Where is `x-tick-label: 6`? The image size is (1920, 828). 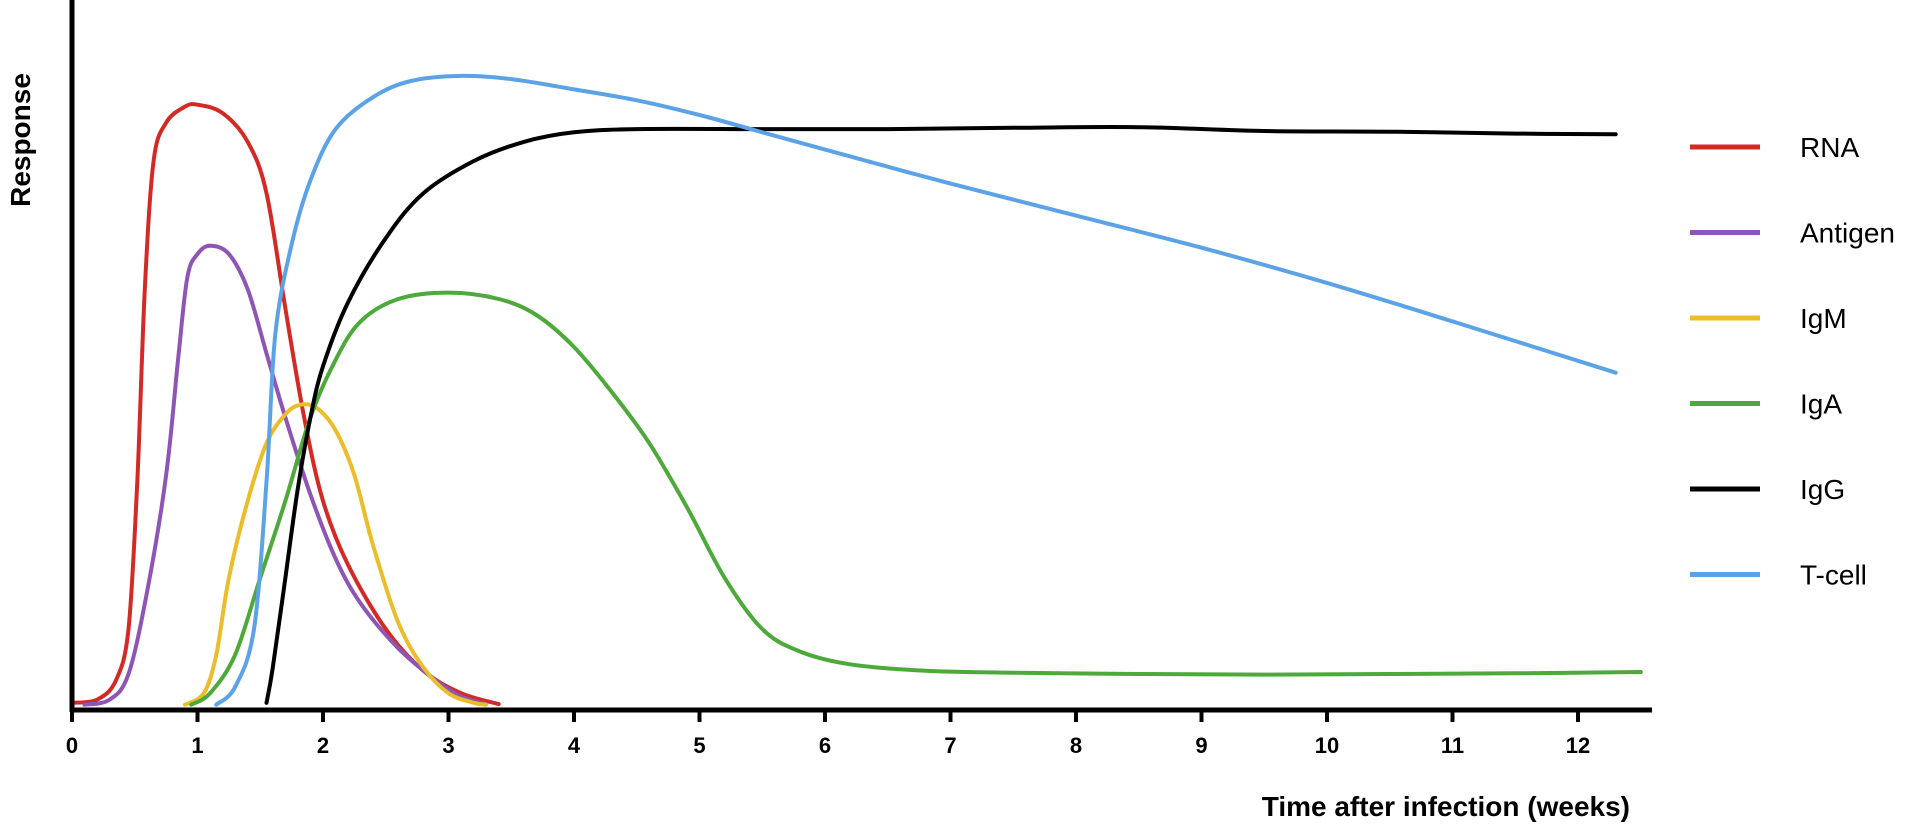
x-tick-label: 6 is located at coordinates (825, 745).